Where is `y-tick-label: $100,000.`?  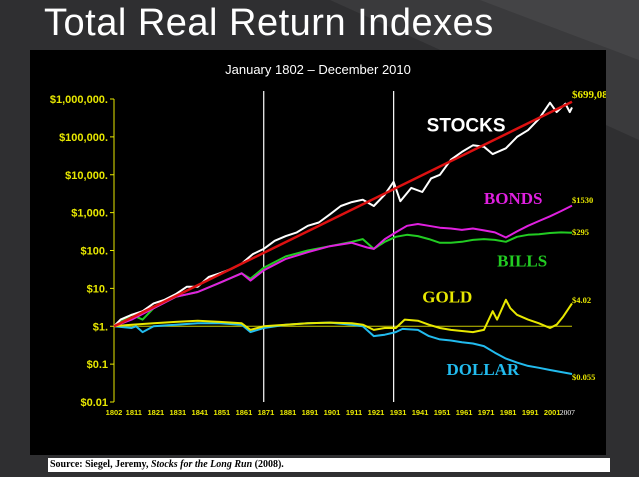
y-tick-label: $100,000. is located at coordinates (83, 138).